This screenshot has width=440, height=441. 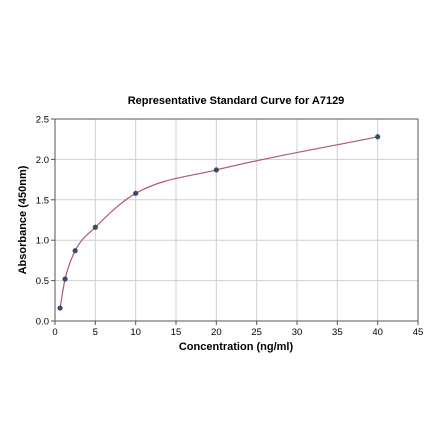 I want to click on y-tick-label: 1.0, so click(x=42, y=241).